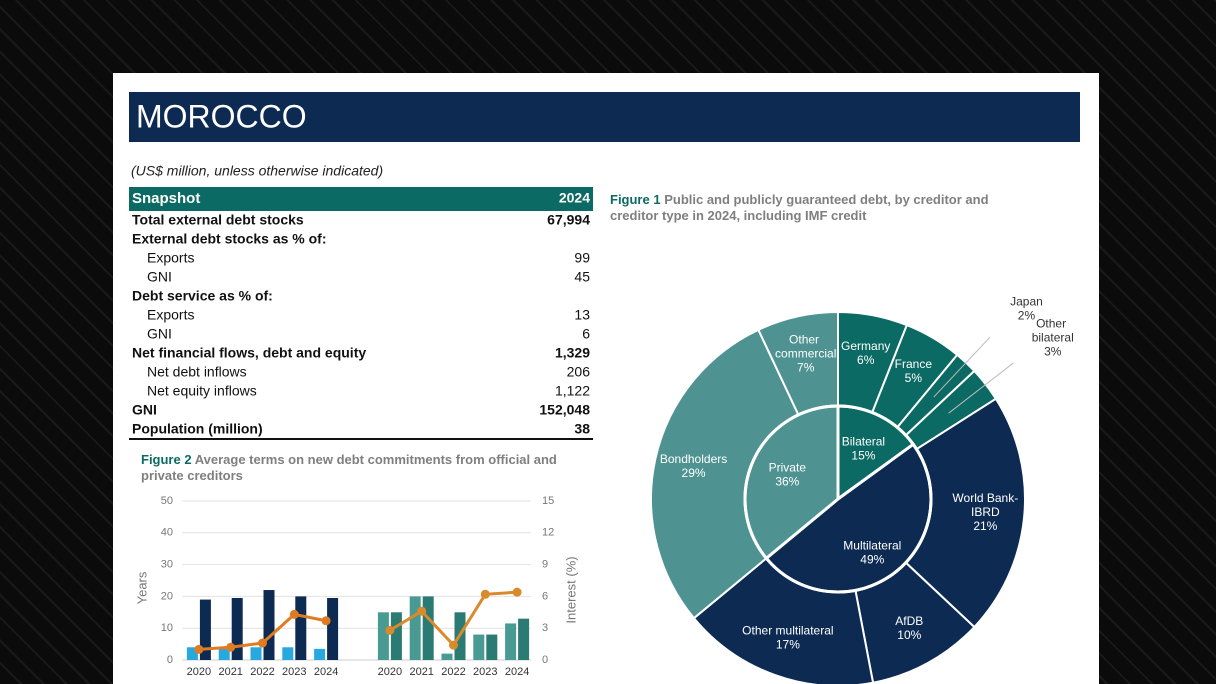 This screenshot has width=1216, height=684. I want to click on y-tick-label: 50, so click(167, 501).